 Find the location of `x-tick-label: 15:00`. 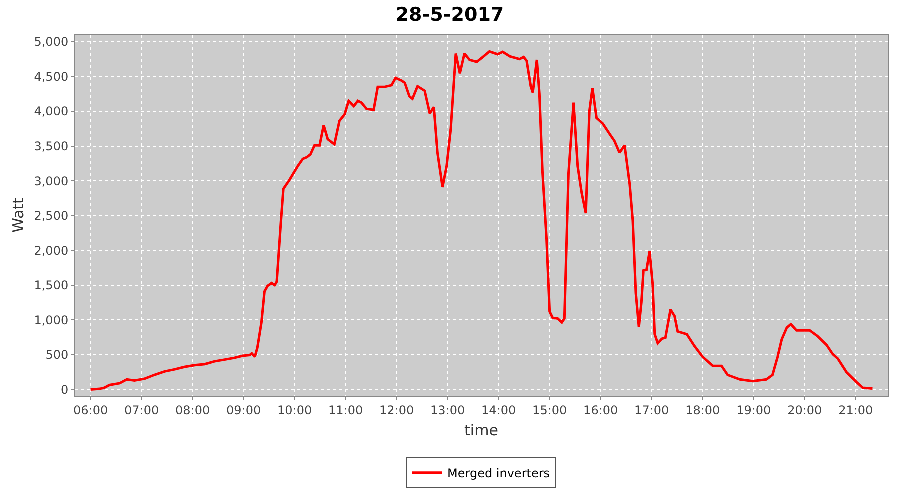

x-tick-label: 15:00 is located at coordinates (550, 410).